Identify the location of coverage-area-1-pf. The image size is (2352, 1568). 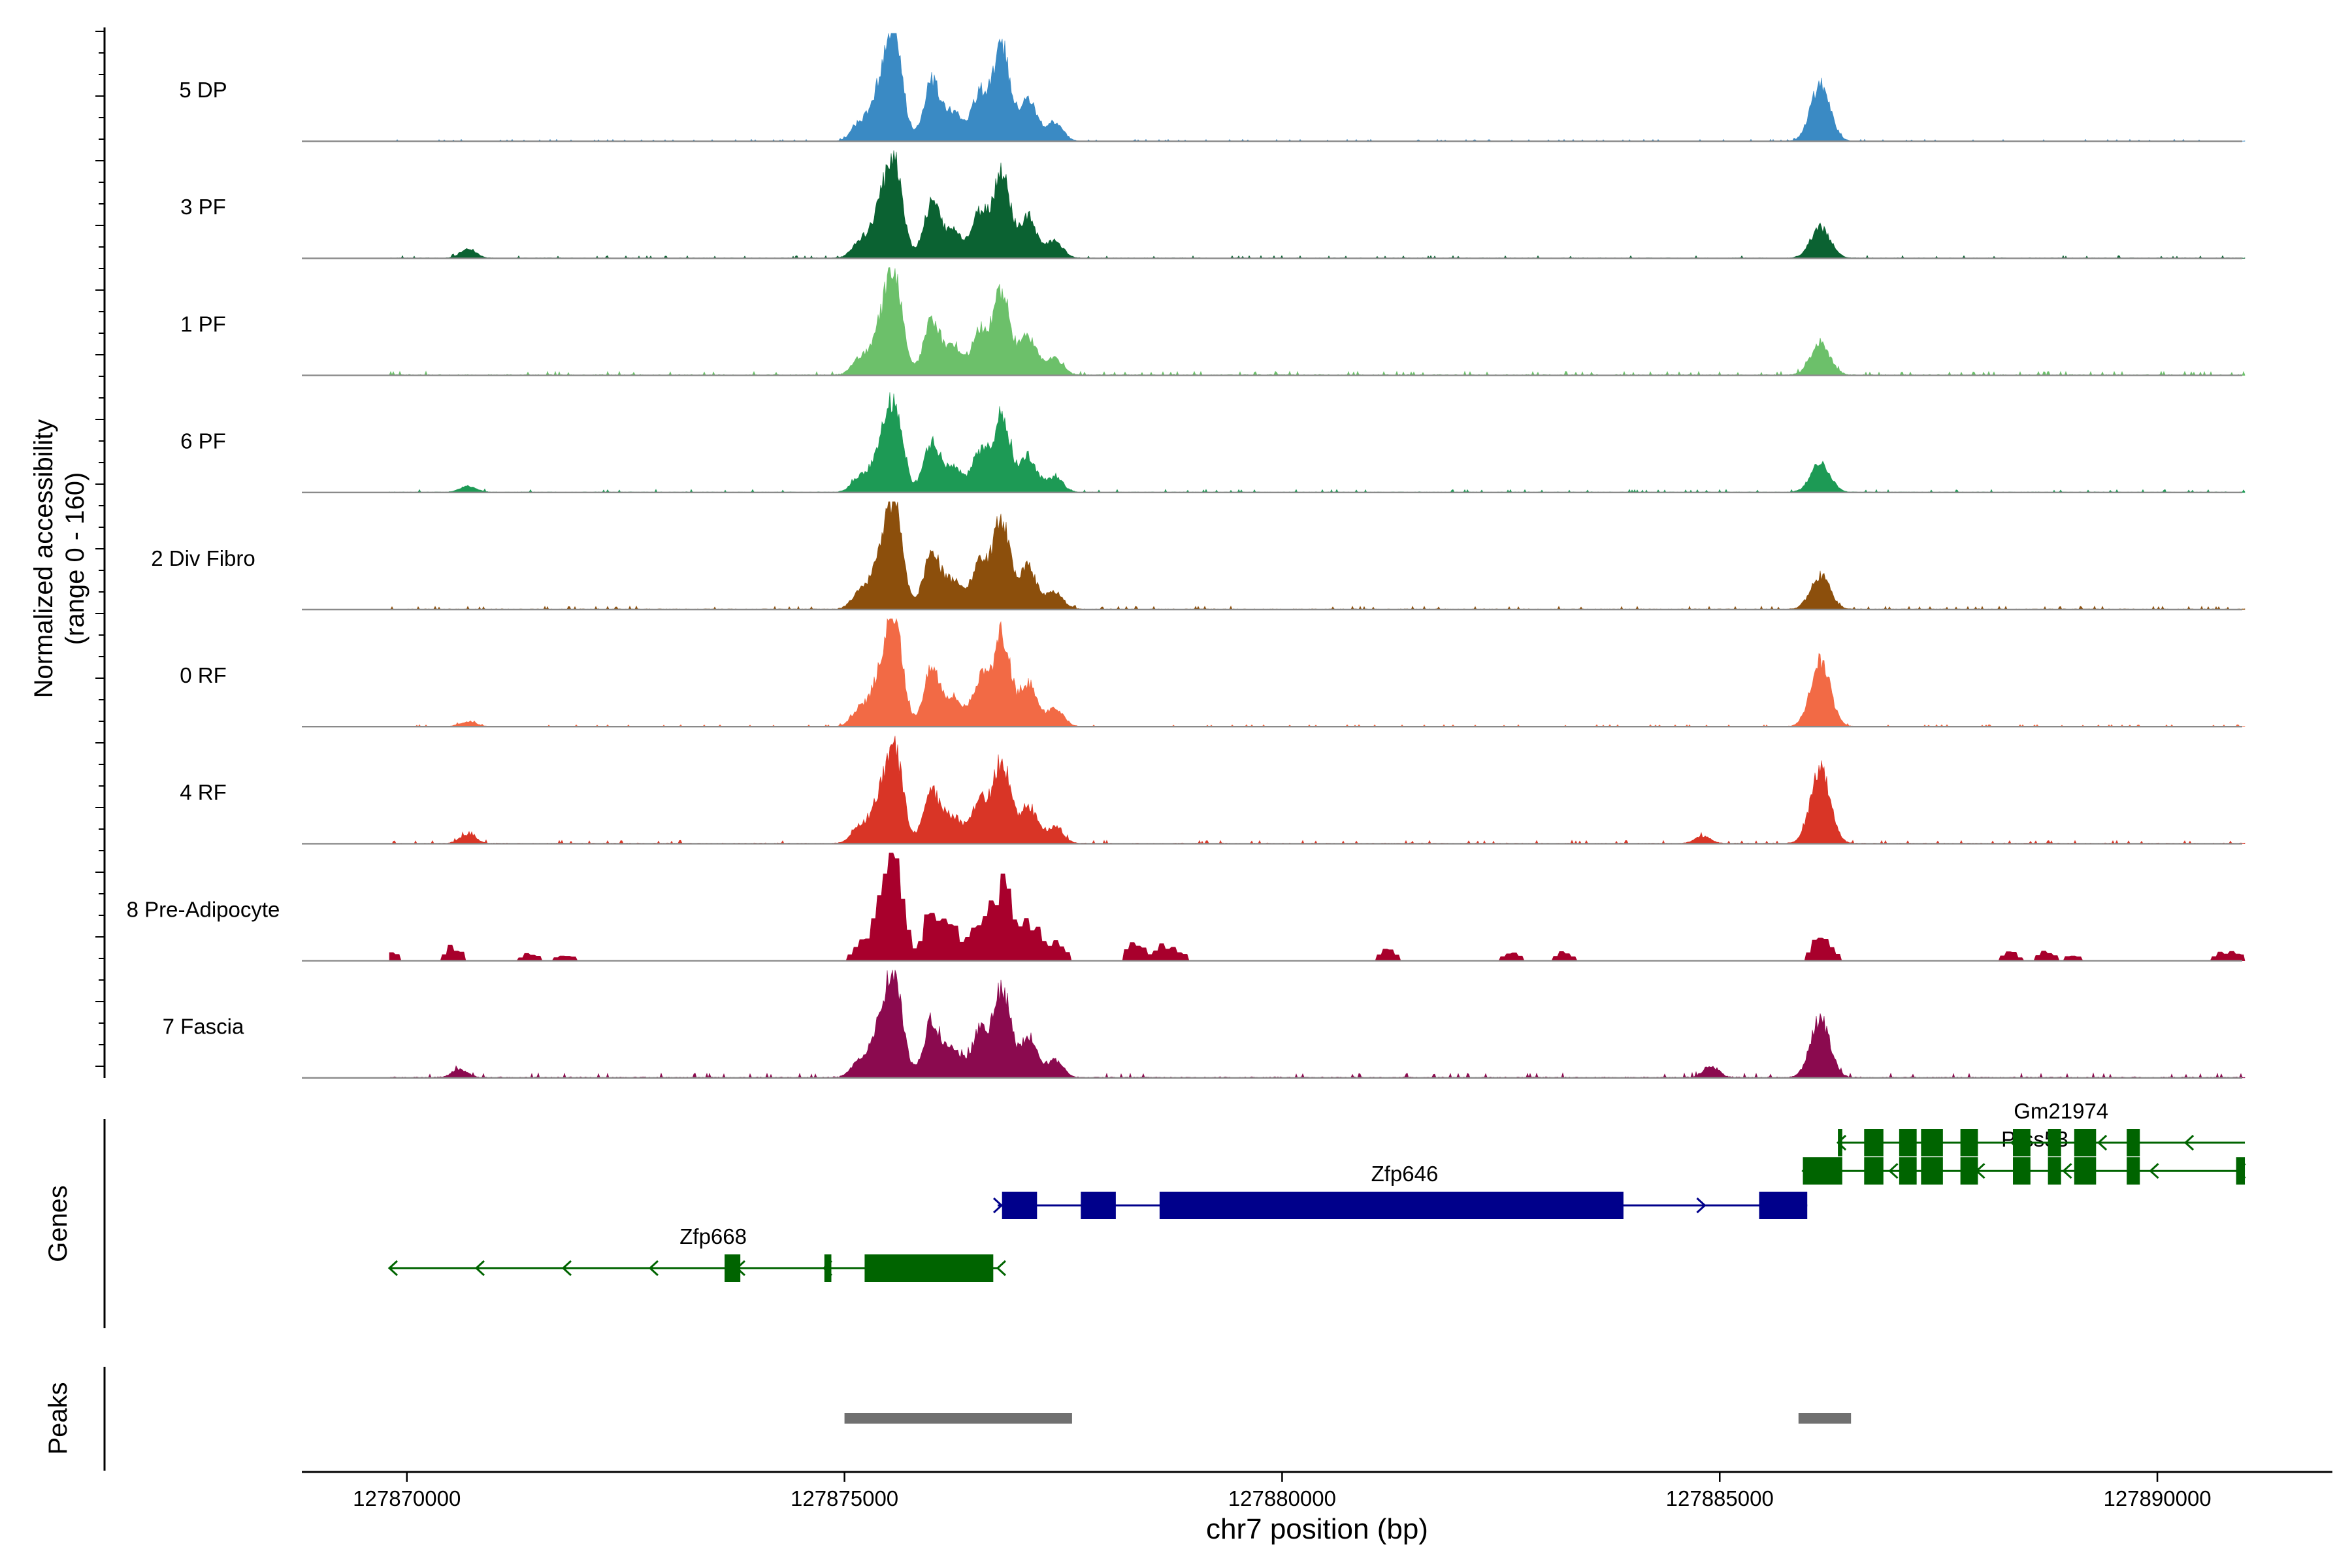
(1317, 321).